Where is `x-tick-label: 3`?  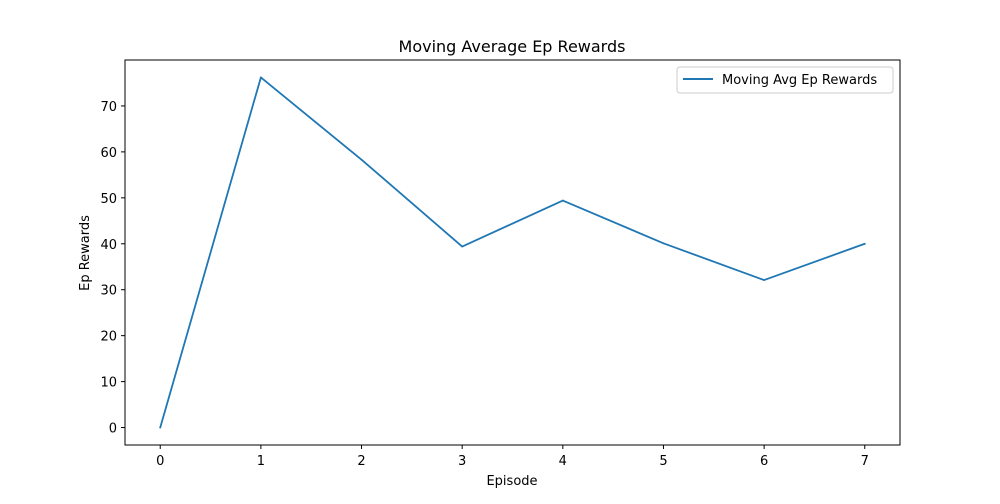 x-tick-label: 3 is located at coordinates (462, 461).